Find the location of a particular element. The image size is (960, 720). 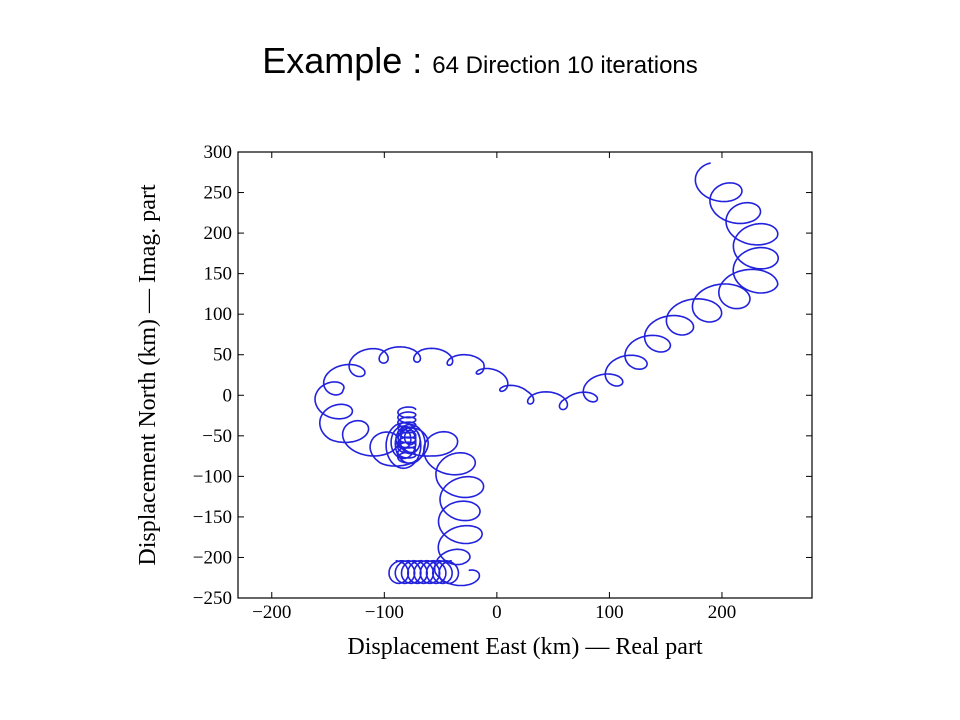

x-tick-label: −200 is located at coordinates (271, 612).